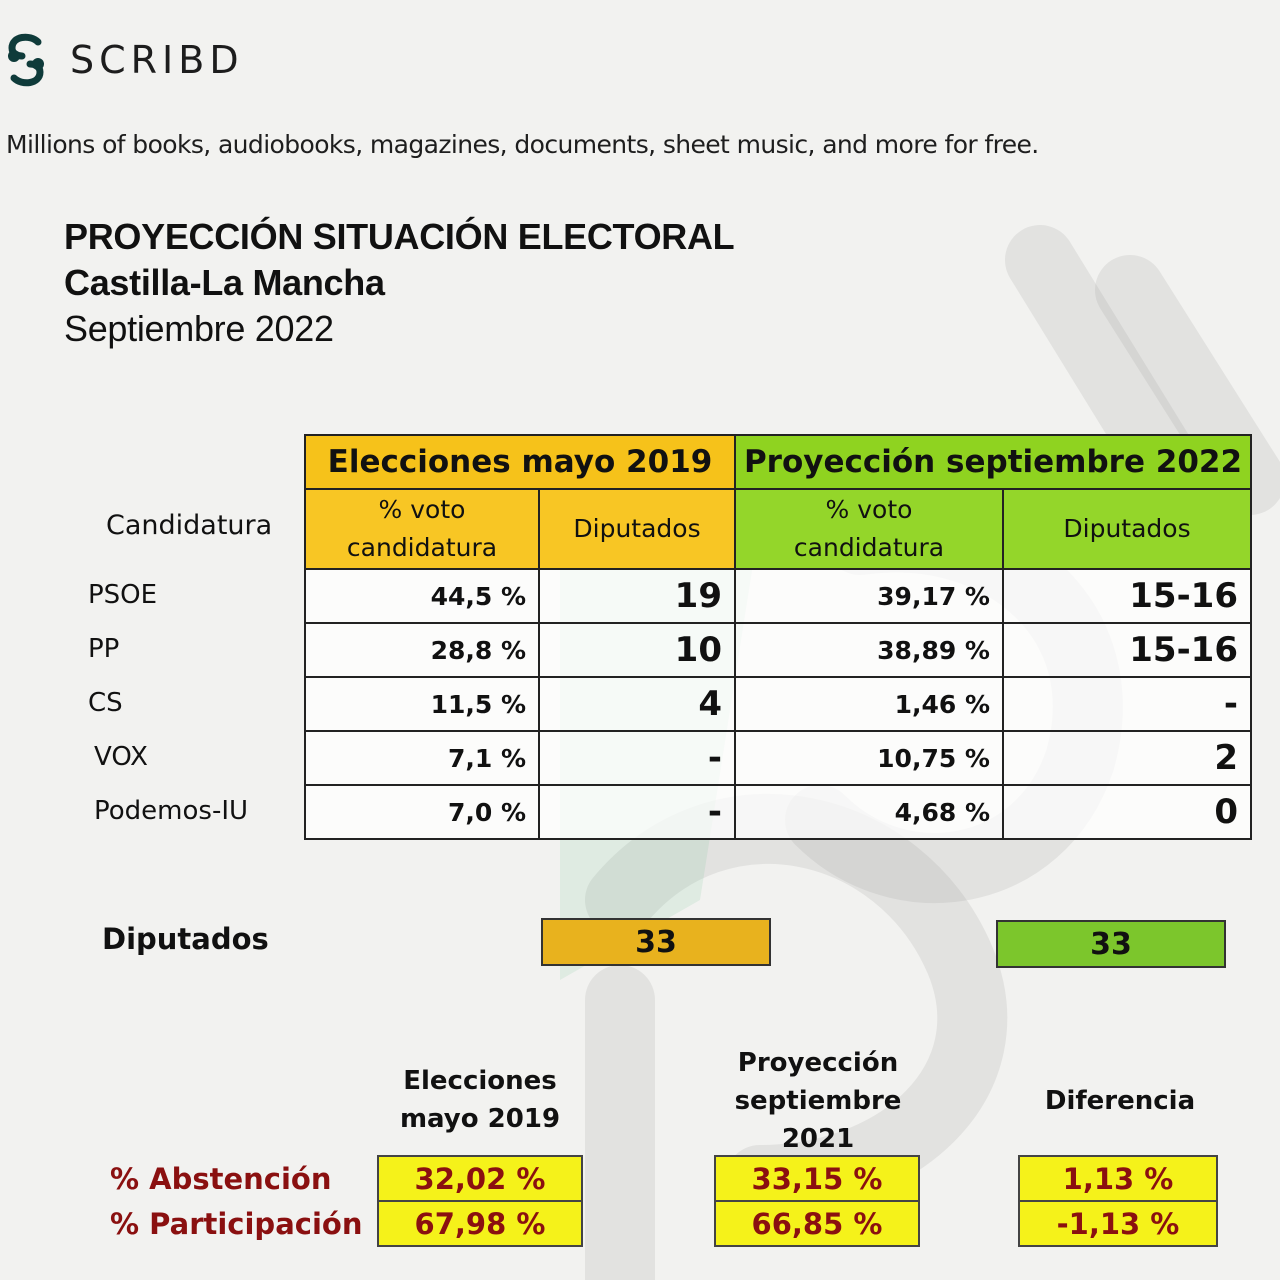 This screenshot has height=1280, width=1280. What do you see at coordinates (869, 758) in the screenshot?
I see `vote-2022-cell: 10,75 %` at bounding box center [869, 758].